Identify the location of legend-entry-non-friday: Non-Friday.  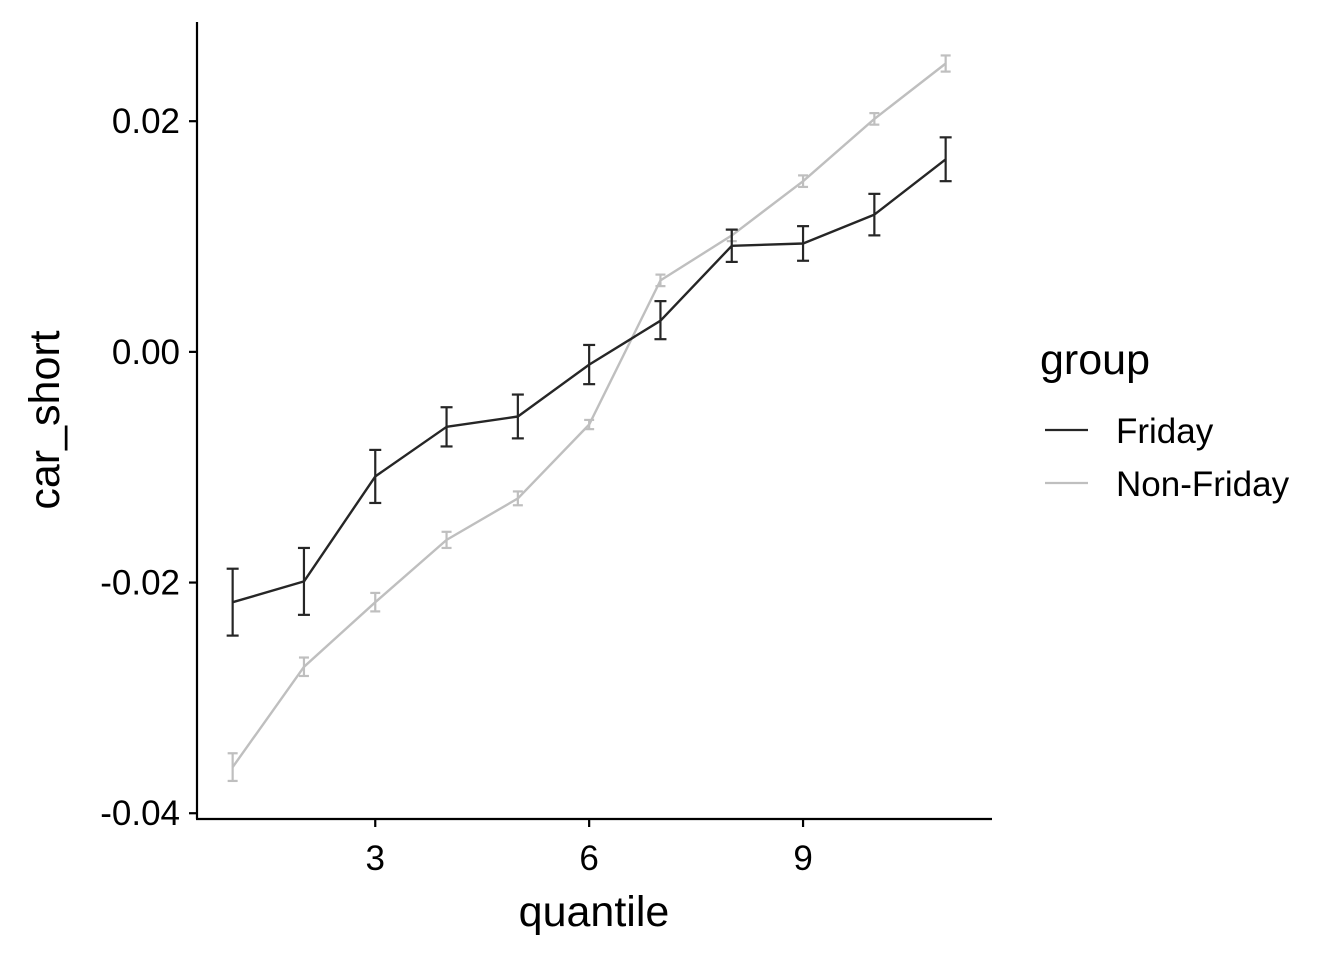
(1167, 484).